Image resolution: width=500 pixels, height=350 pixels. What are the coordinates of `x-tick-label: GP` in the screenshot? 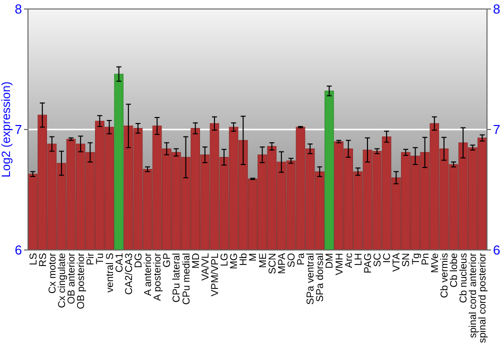 It's located at (168, 260).